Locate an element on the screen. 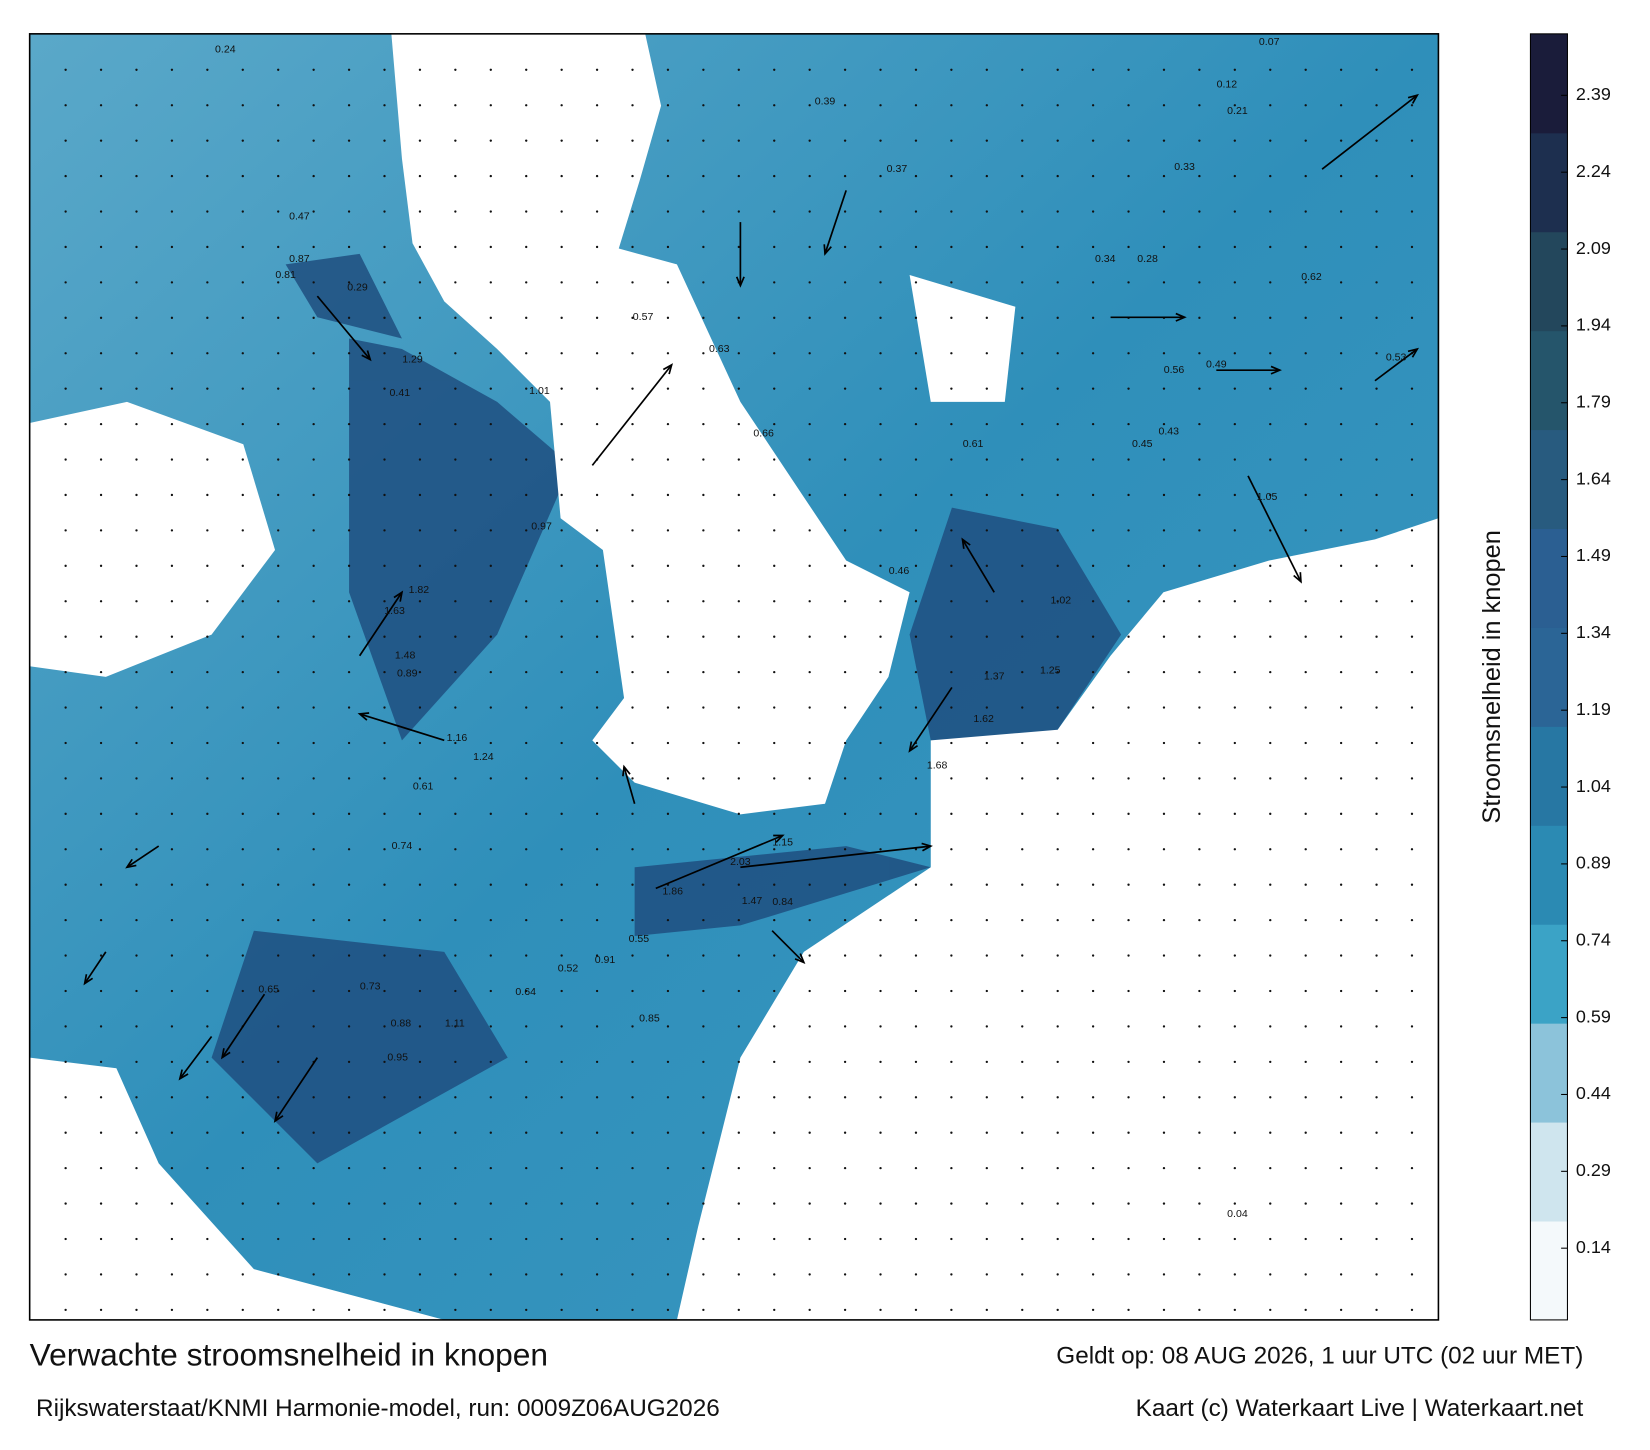 The image size is (1650, 1450). speed-label: 1.15 is located at coordinates (782, 843).